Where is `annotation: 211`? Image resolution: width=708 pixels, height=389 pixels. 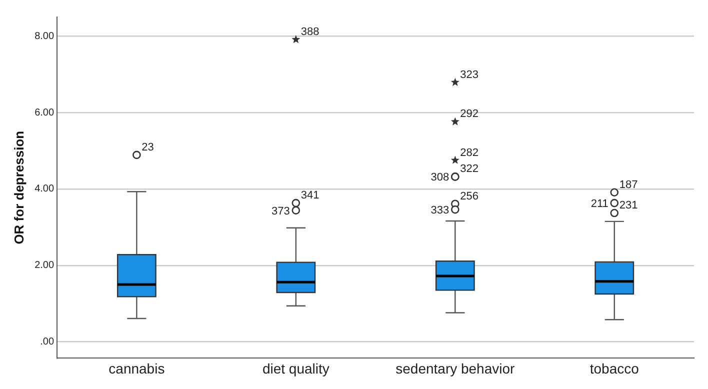 annotation: 211 is located at coordinates (599, 204).